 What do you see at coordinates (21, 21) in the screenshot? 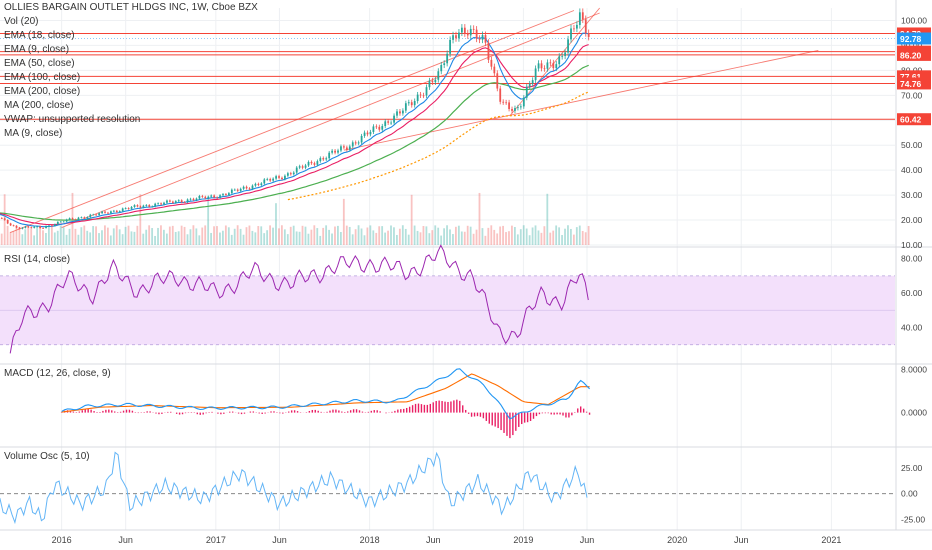
I see `legend-vol: Vol (20)` at bounding box center [21, 21].